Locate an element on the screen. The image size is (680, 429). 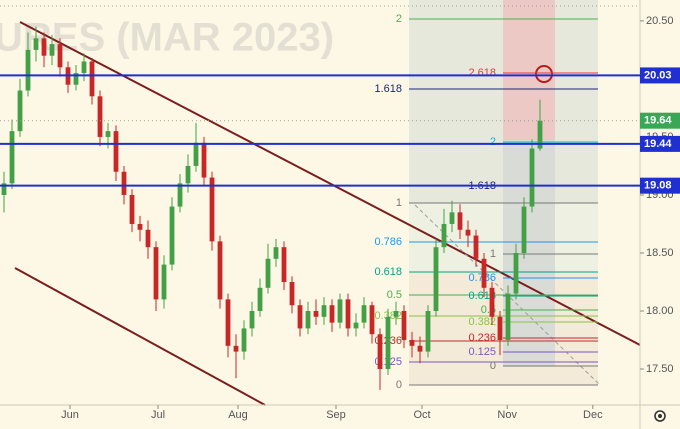
fib-label: 1.618 is located at coordinates (388, 89).